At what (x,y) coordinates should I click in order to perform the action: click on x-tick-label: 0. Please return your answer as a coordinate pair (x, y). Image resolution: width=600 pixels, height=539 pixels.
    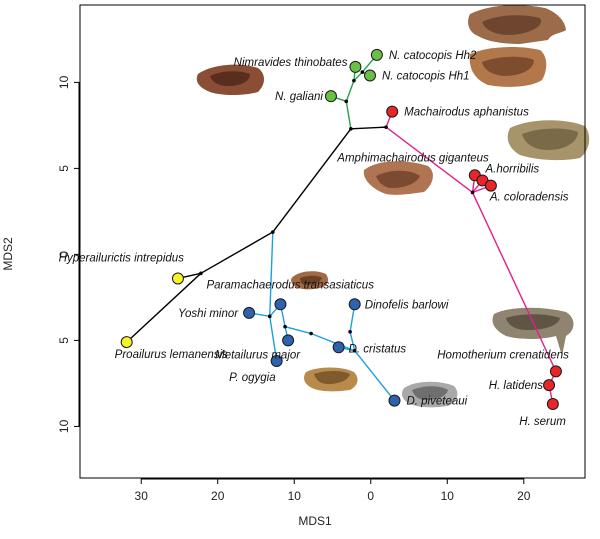
    Looking at the image, I should click on (370, 496).